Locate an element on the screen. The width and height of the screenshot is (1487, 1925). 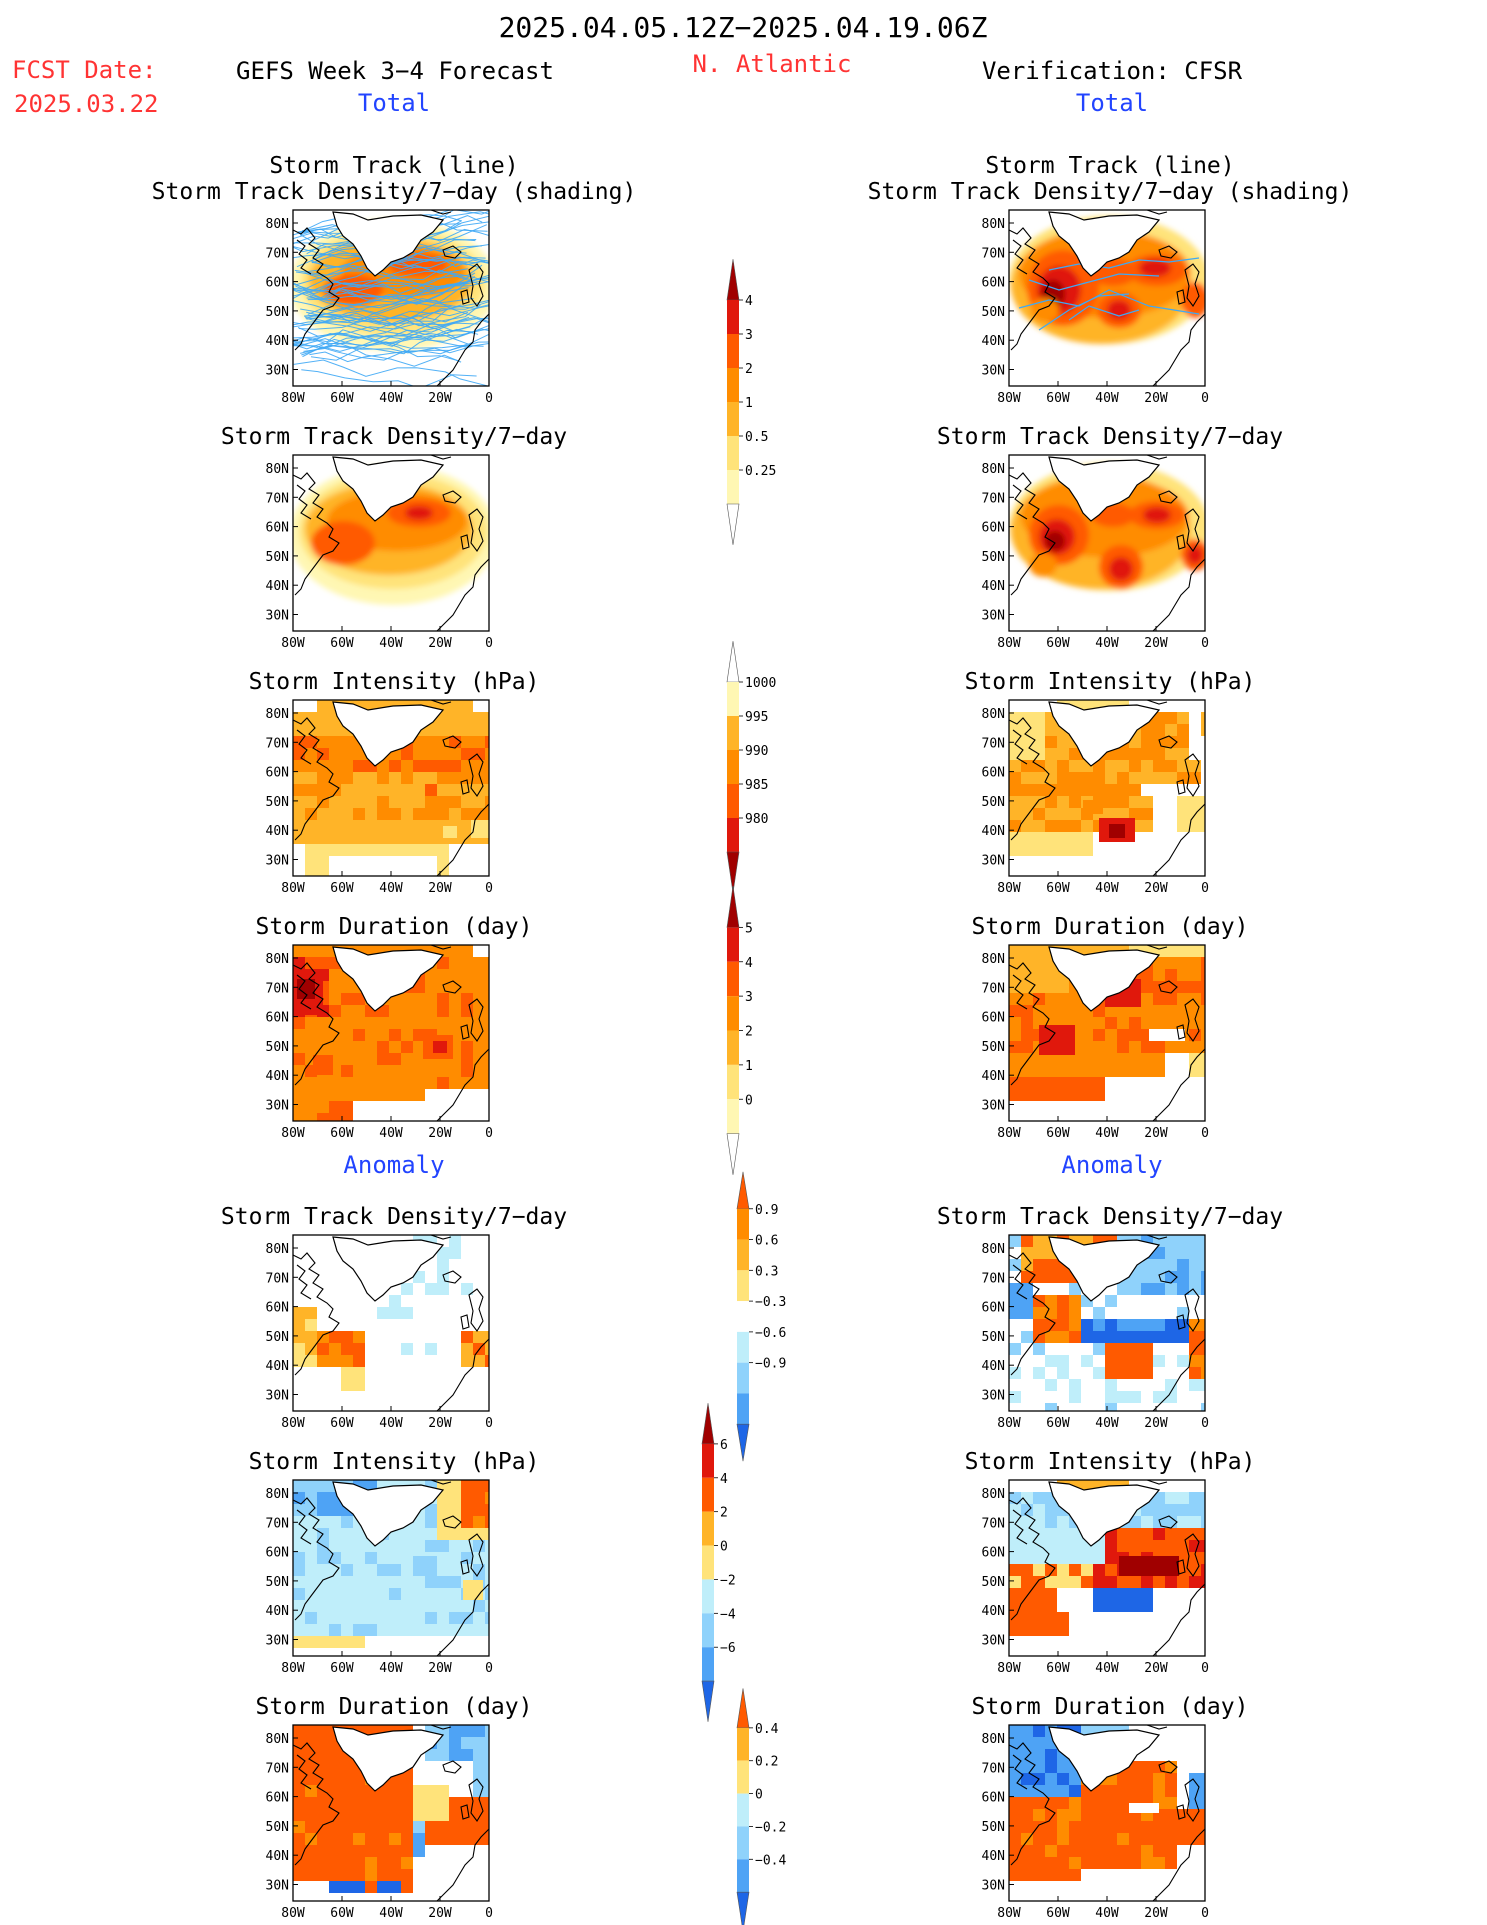
colorbar-label: 0.4 is located at coordinates (767, 1729).